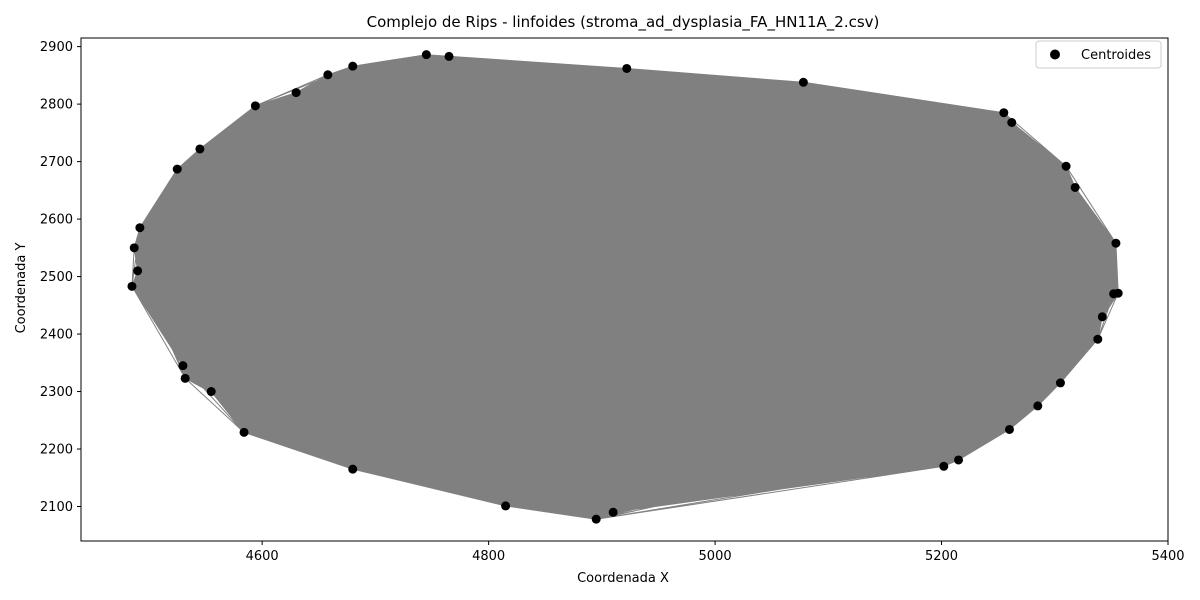 This screenshot has height=600, width=1200. I want to click on x-tick-label: 5000, so click(715, 556).